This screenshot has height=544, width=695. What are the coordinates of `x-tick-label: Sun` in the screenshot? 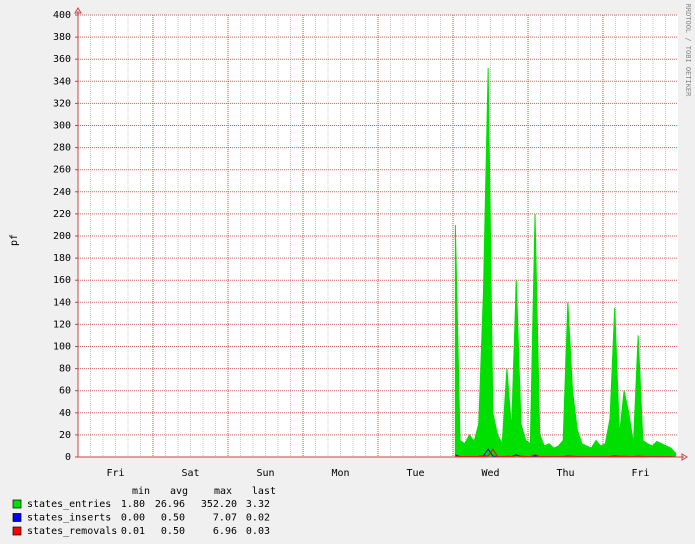 It's located at (265, 473).